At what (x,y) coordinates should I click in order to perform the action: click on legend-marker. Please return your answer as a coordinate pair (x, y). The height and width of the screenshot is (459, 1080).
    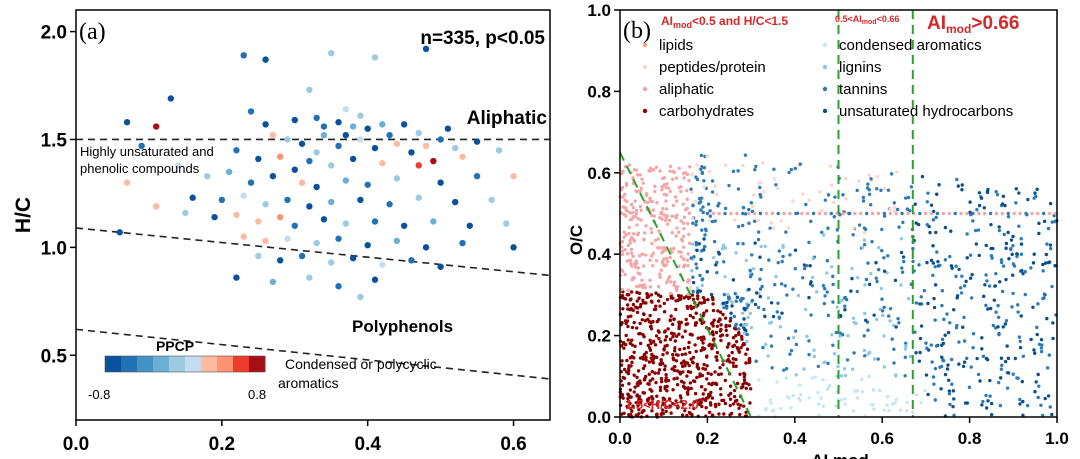
    Looking at the image, I should click on (825, 89).